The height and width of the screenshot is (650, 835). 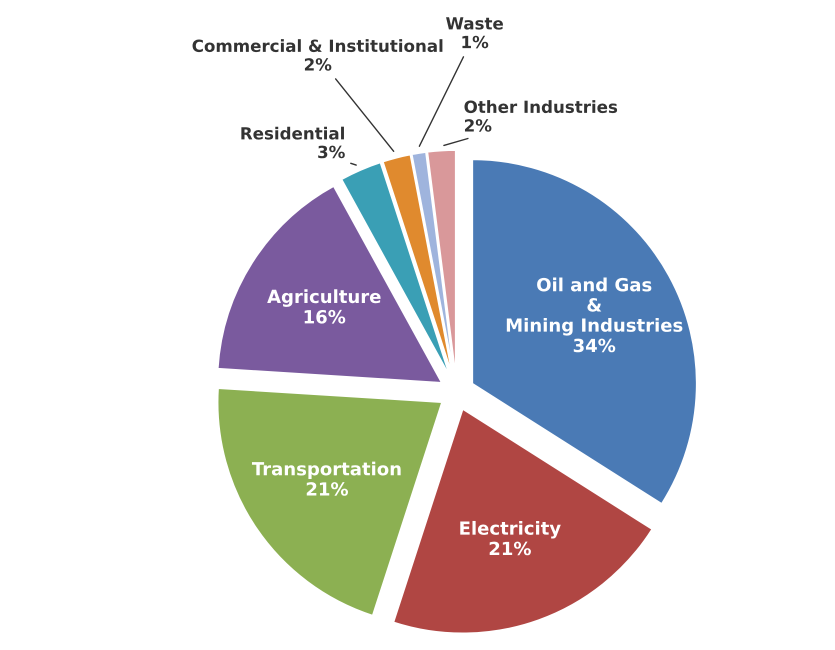 I want to click on slice-label: Residential, so click(x=292, y=133).